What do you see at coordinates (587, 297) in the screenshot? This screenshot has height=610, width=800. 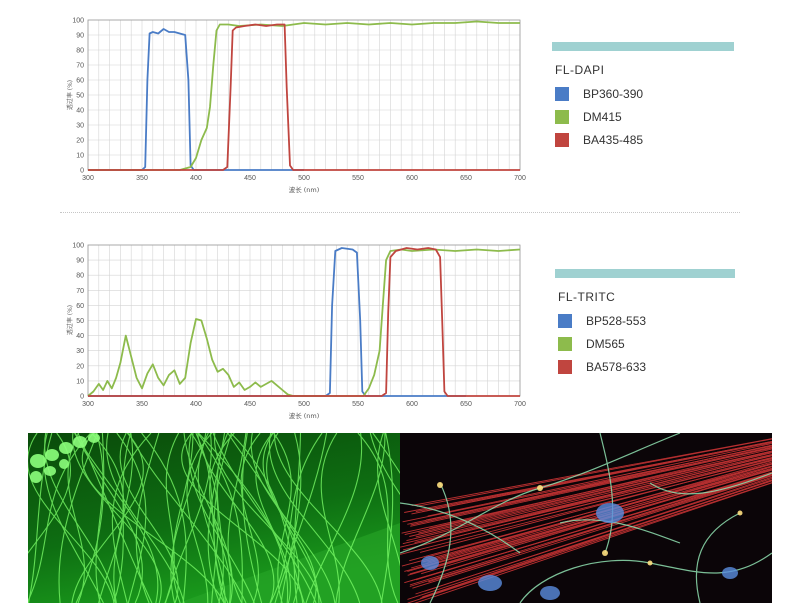 I see `tritc-legend-title: FL-TRITC` at bounding box center [587, 297].